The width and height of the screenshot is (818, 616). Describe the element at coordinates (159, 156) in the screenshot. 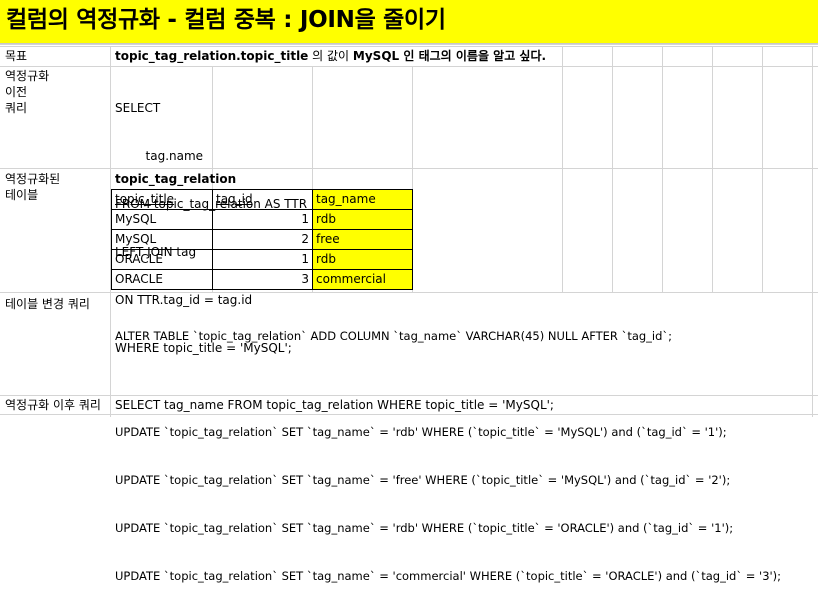

I see `query-line: tag.name` at that location.